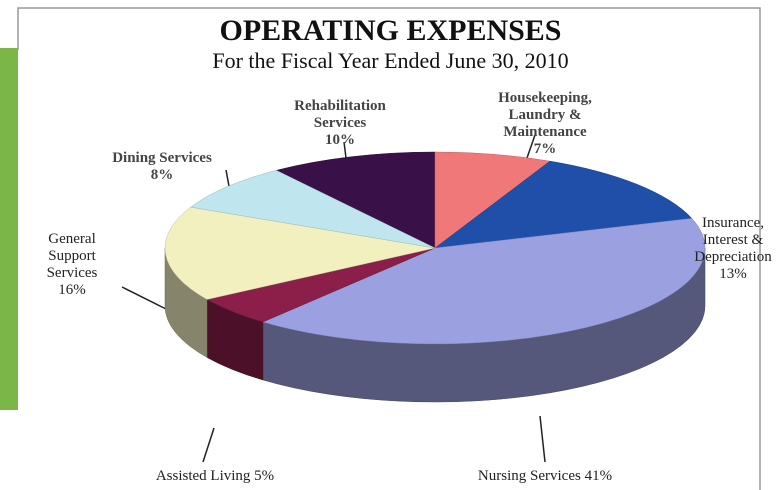 The width and height of the screenshot is (781, 490). I want to click on value-label: 5%, so click(264, 476).